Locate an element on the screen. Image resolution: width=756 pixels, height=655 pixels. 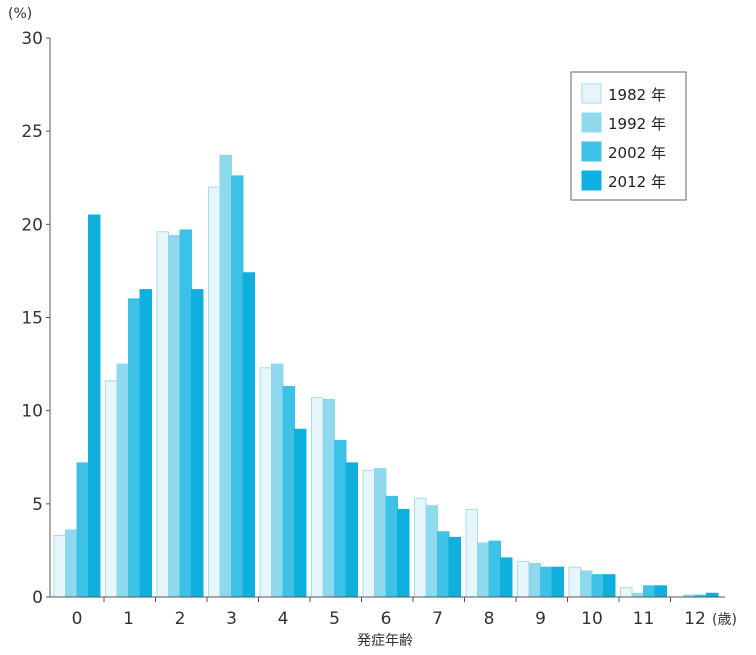
y-tick-label: 15 is located at coordinates (32, 319).